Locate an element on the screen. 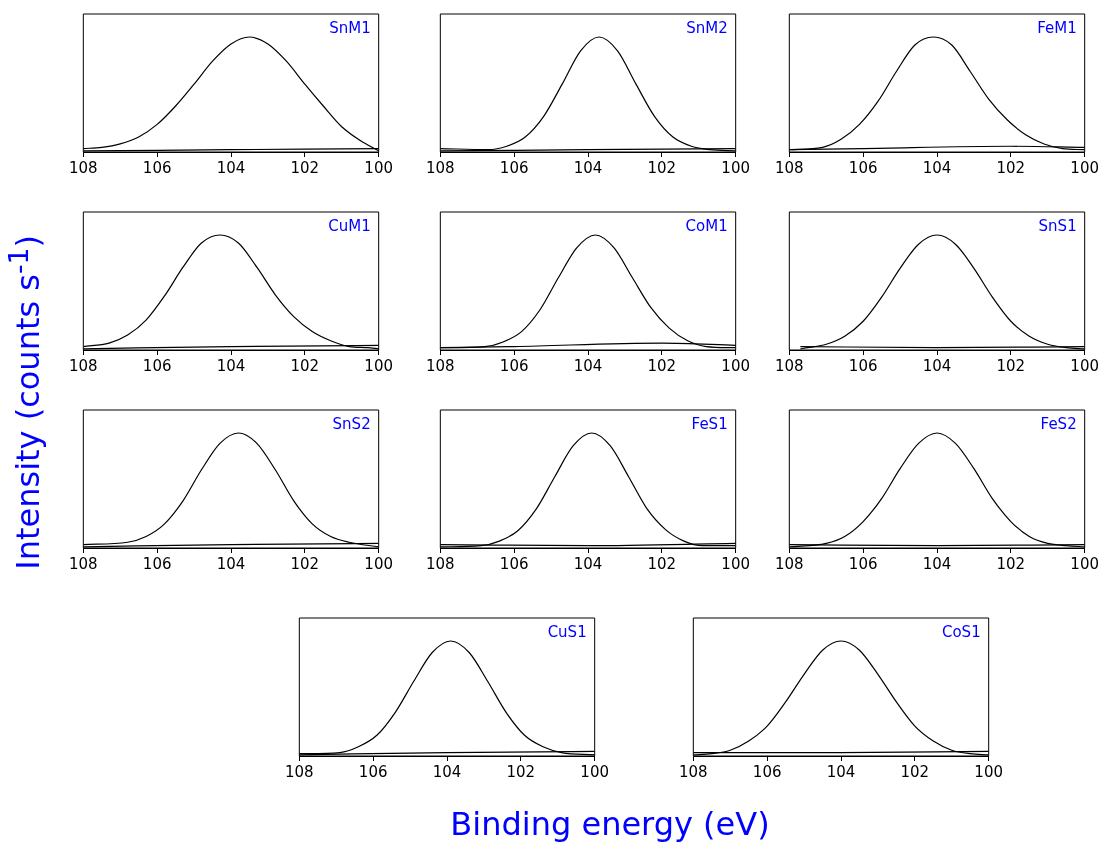 The height and width of the screenshot is (847, 1104). chart-title: FeM1 is located at coordinates (1057, 28).